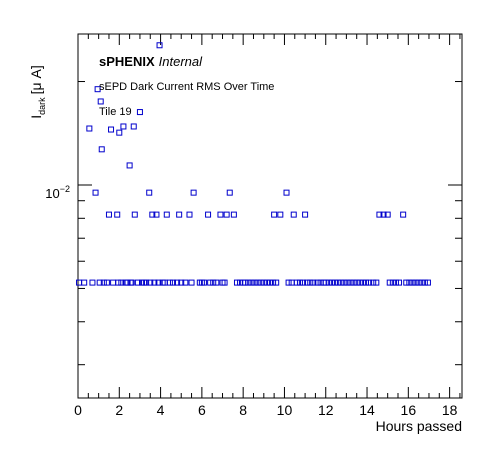  I want to click on x-axis-label: Hours passed, so click(419, 426).